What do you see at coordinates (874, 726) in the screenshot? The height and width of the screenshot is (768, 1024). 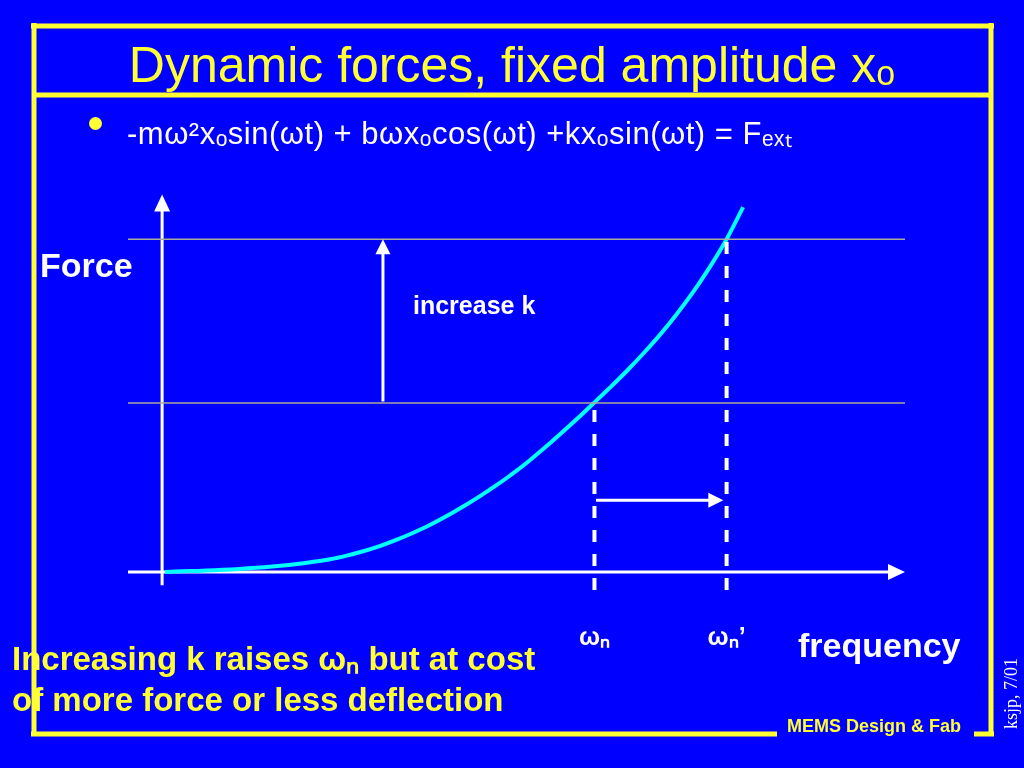 I see `text: MEMS Design & Fab` at bounding box center [874, 726].